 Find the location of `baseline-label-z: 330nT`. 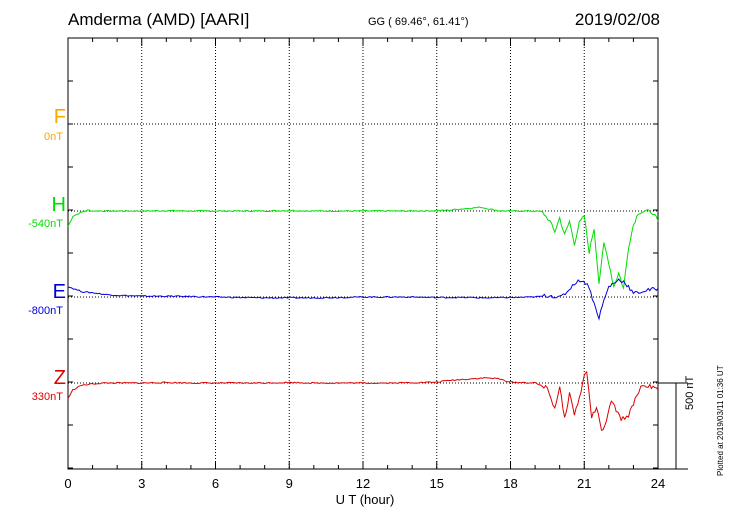

baseline-label-z: 330nT is located at coordinates (47, 397).